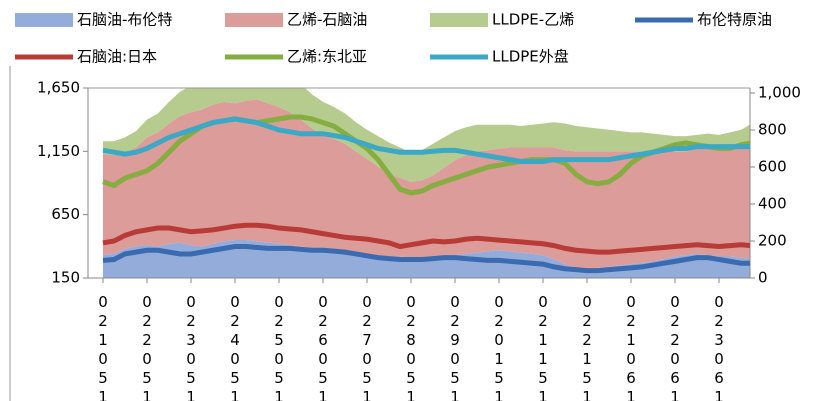 The image size is (834, 401). I want to click on x-tick-label: 021051, so click(103, 347).